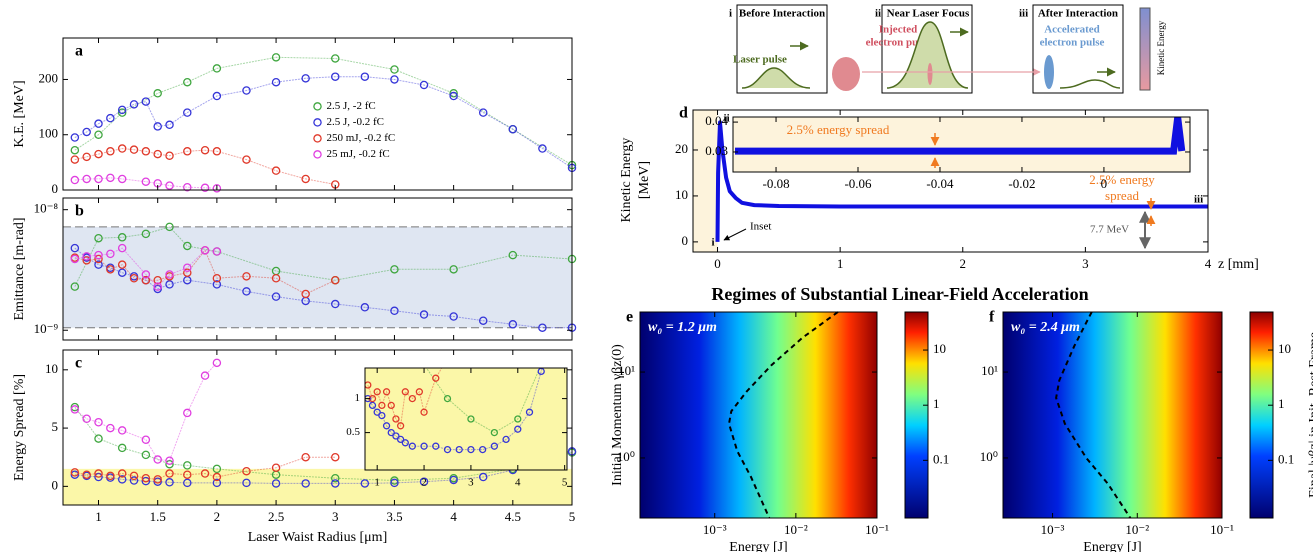  Describe the element at coordinates (158, 516) in the screenshot. I see `x-tick-label: 1.5` at that location.